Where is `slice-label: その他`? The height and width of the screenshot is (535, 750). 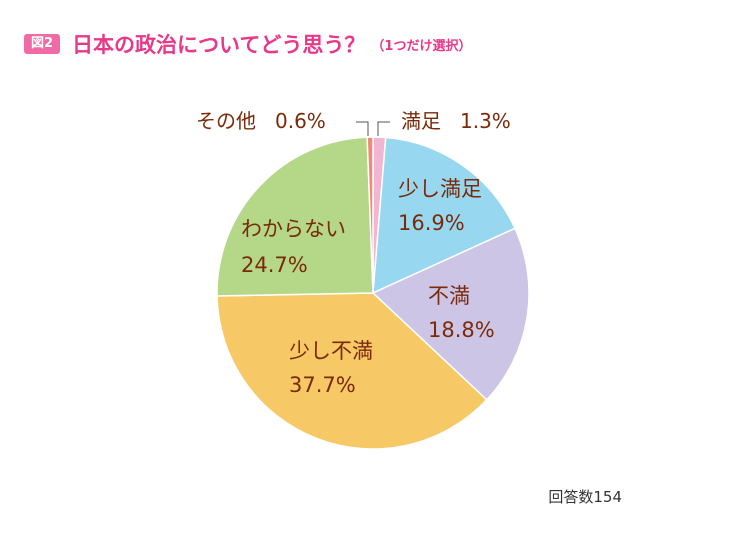 slice-label: その他 is located at coordinates (226, 121).